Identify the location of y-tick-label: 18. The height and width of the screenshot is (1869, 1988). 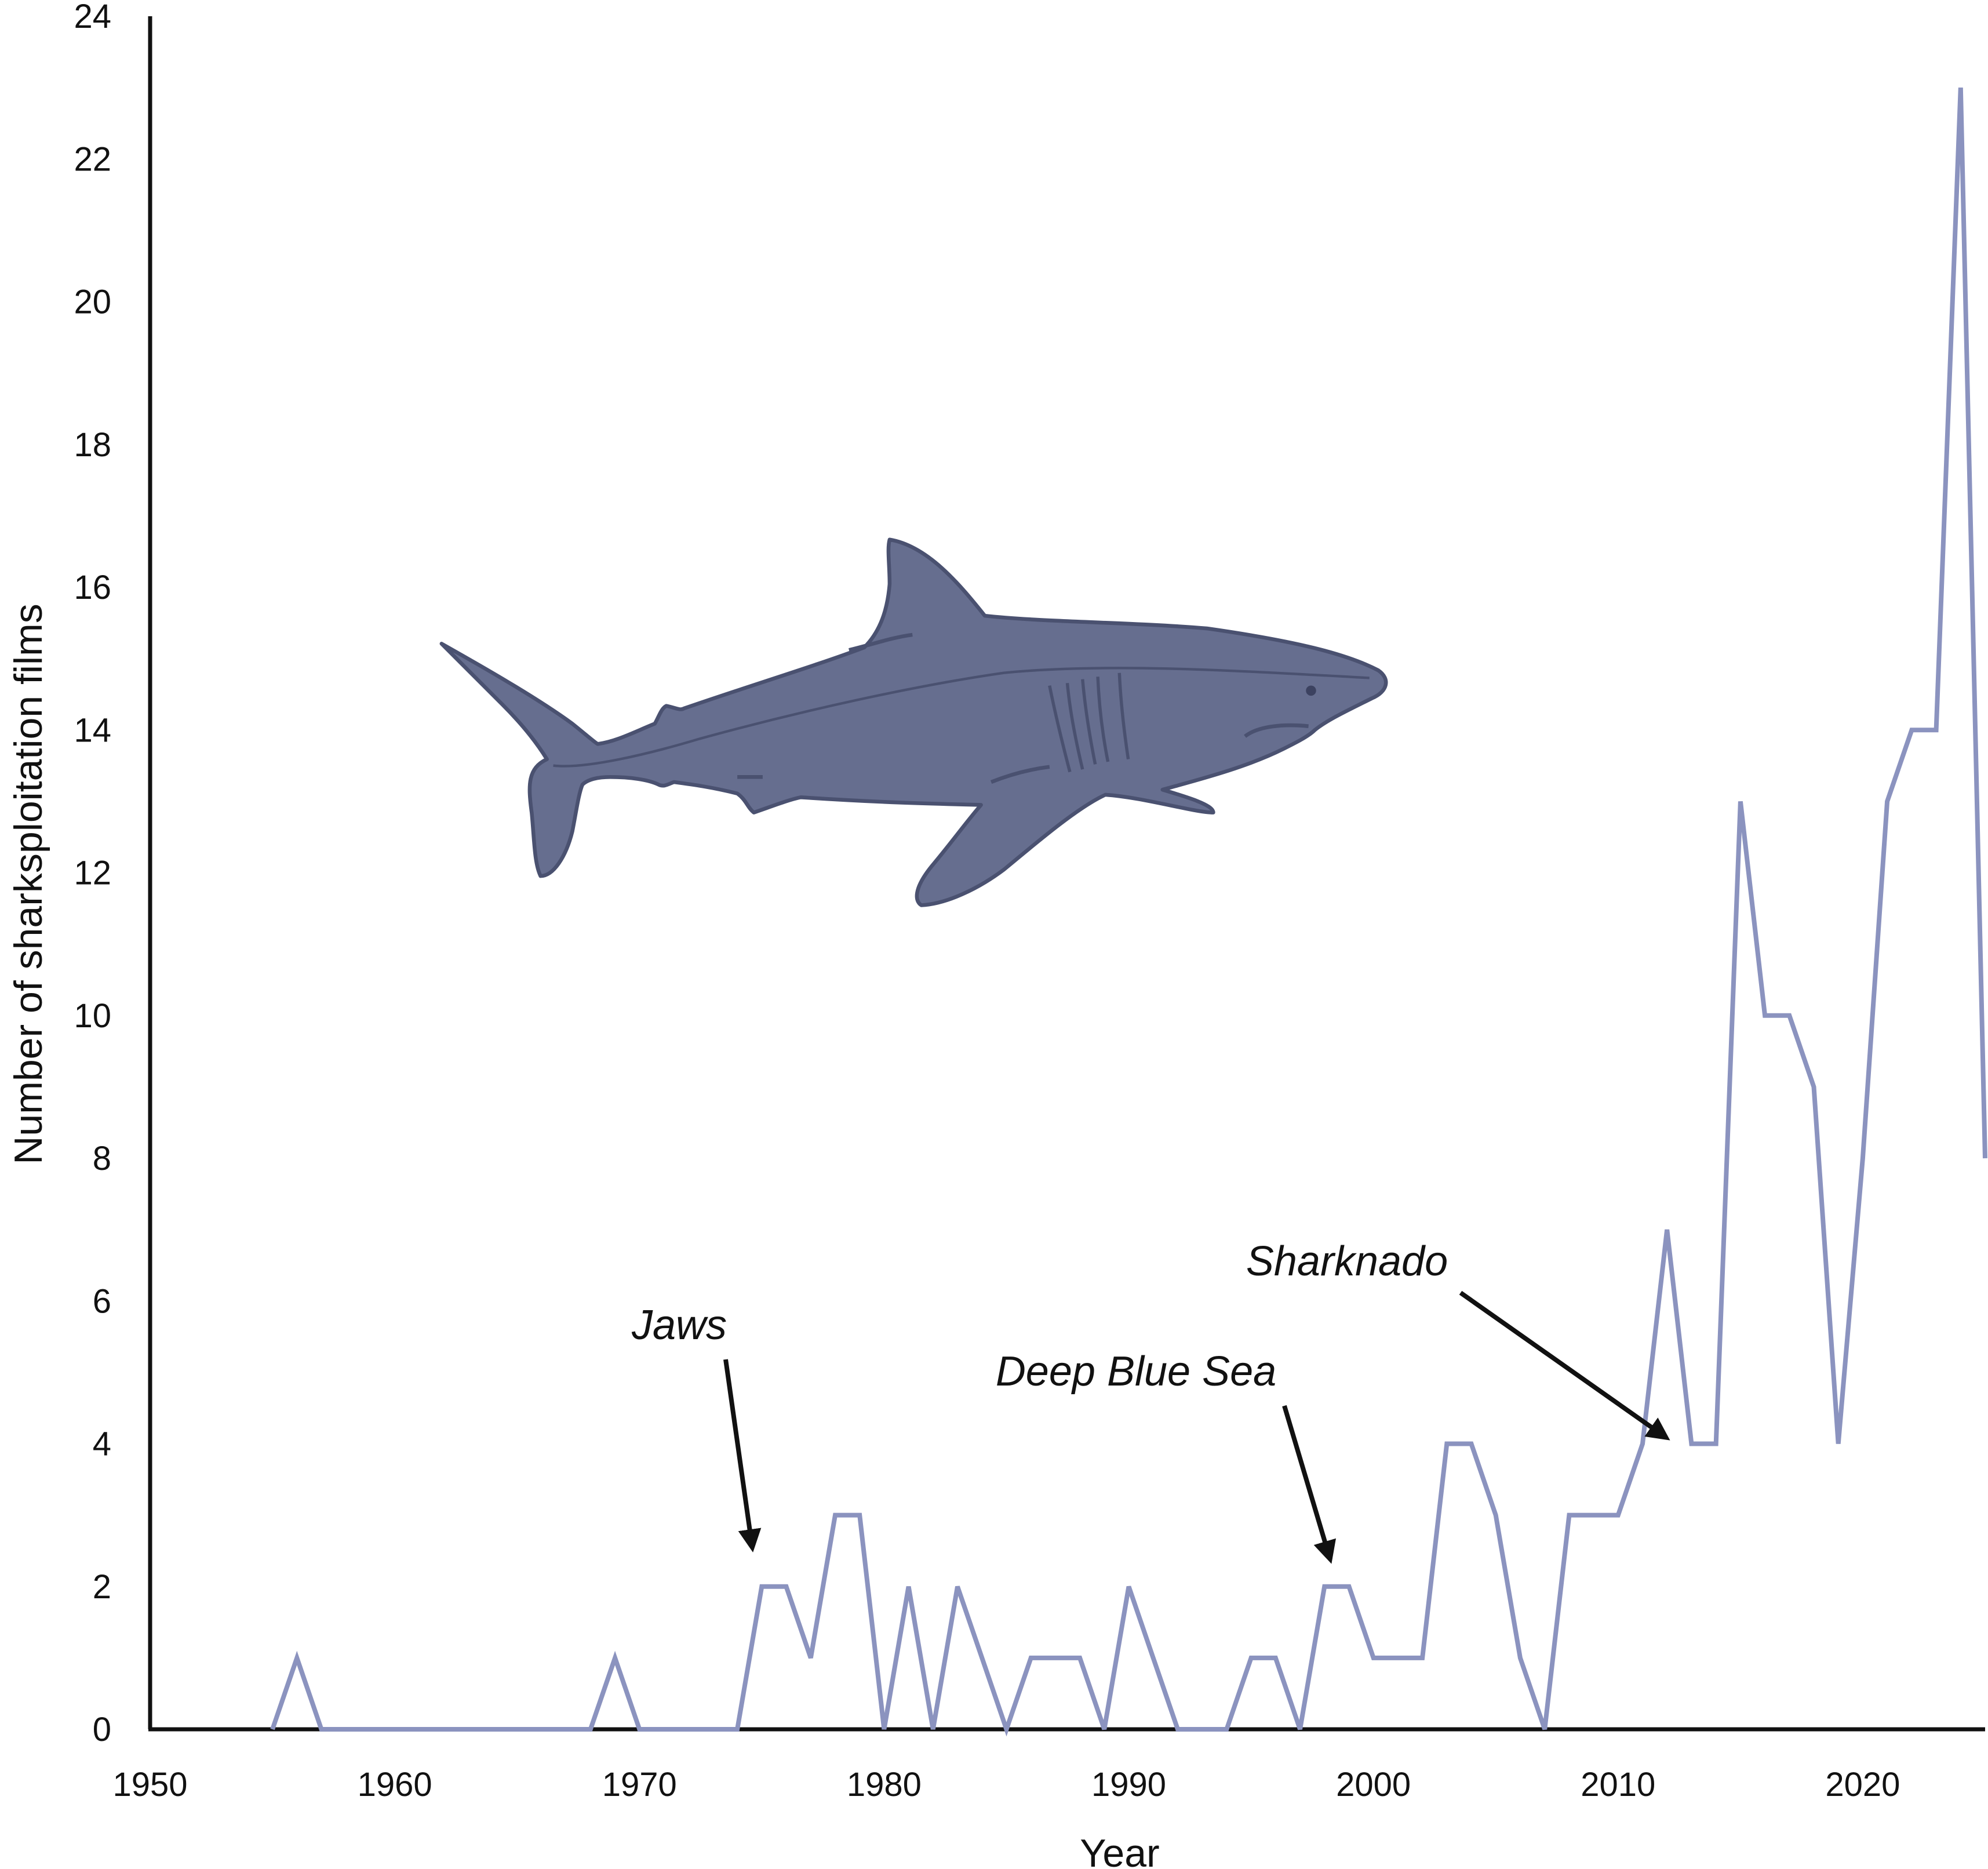
(92, 445).